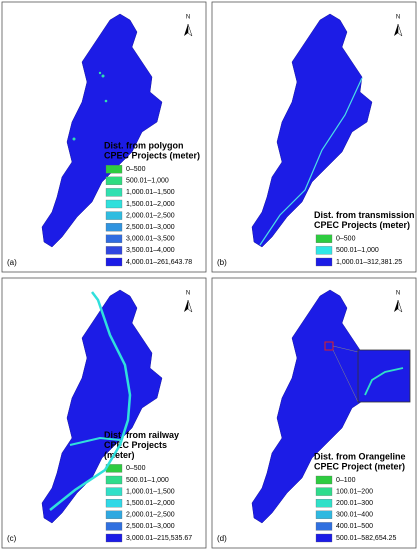  What do you see at coordinates (366, 538) in the screenshot?
I see `legend-label: 500.01–582,654.25` at bounding box center [366, 538].